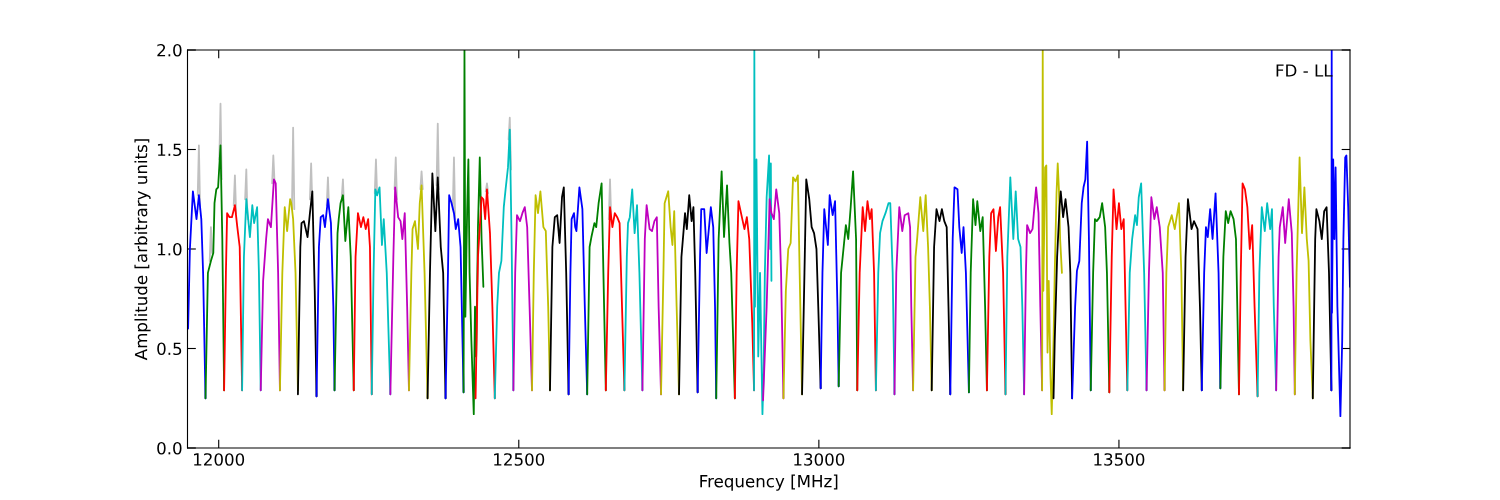 The height and width of the screenshot is (500, 1500). I want to click on x-tick-label: 12000, so click(219, 459).